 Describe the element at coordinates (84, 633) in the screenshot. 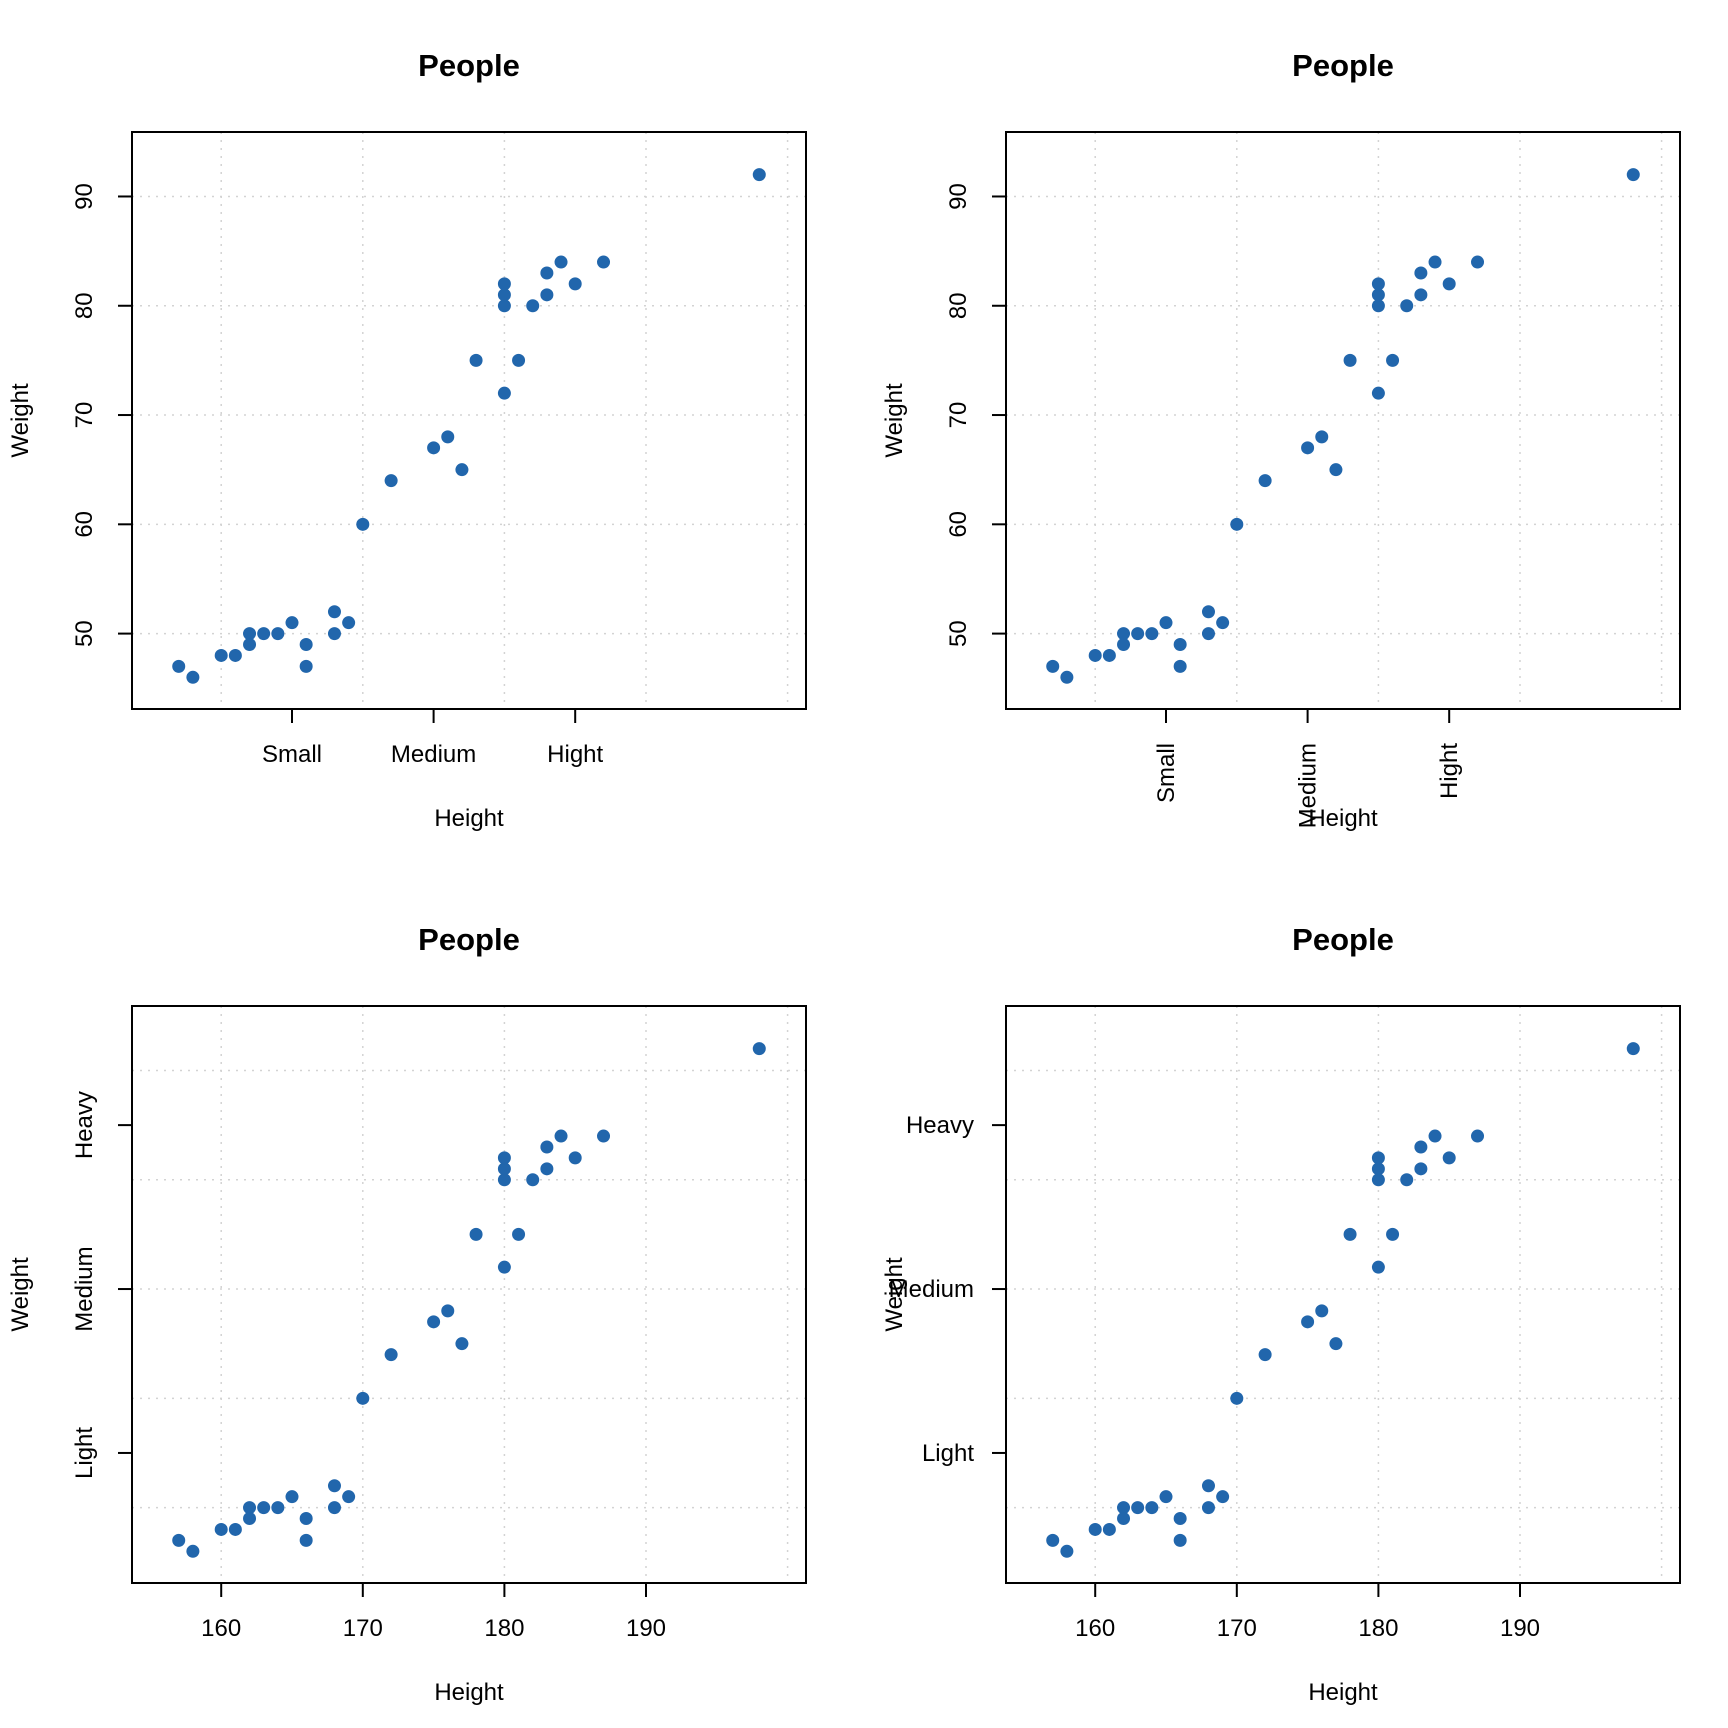

I see `y-tick-label: 50` at that location.